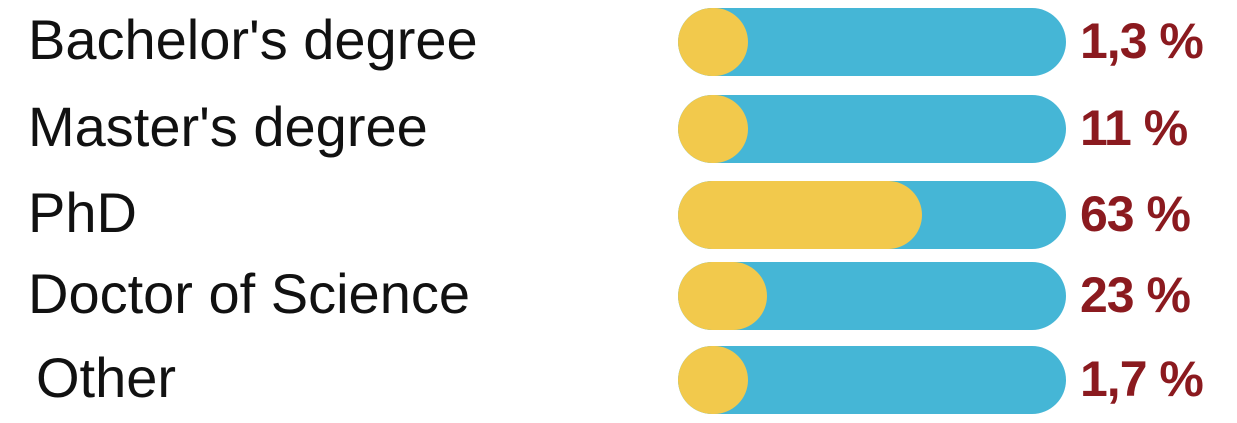  I want to click on value-label: 1,7 %, so click(1142, 379).